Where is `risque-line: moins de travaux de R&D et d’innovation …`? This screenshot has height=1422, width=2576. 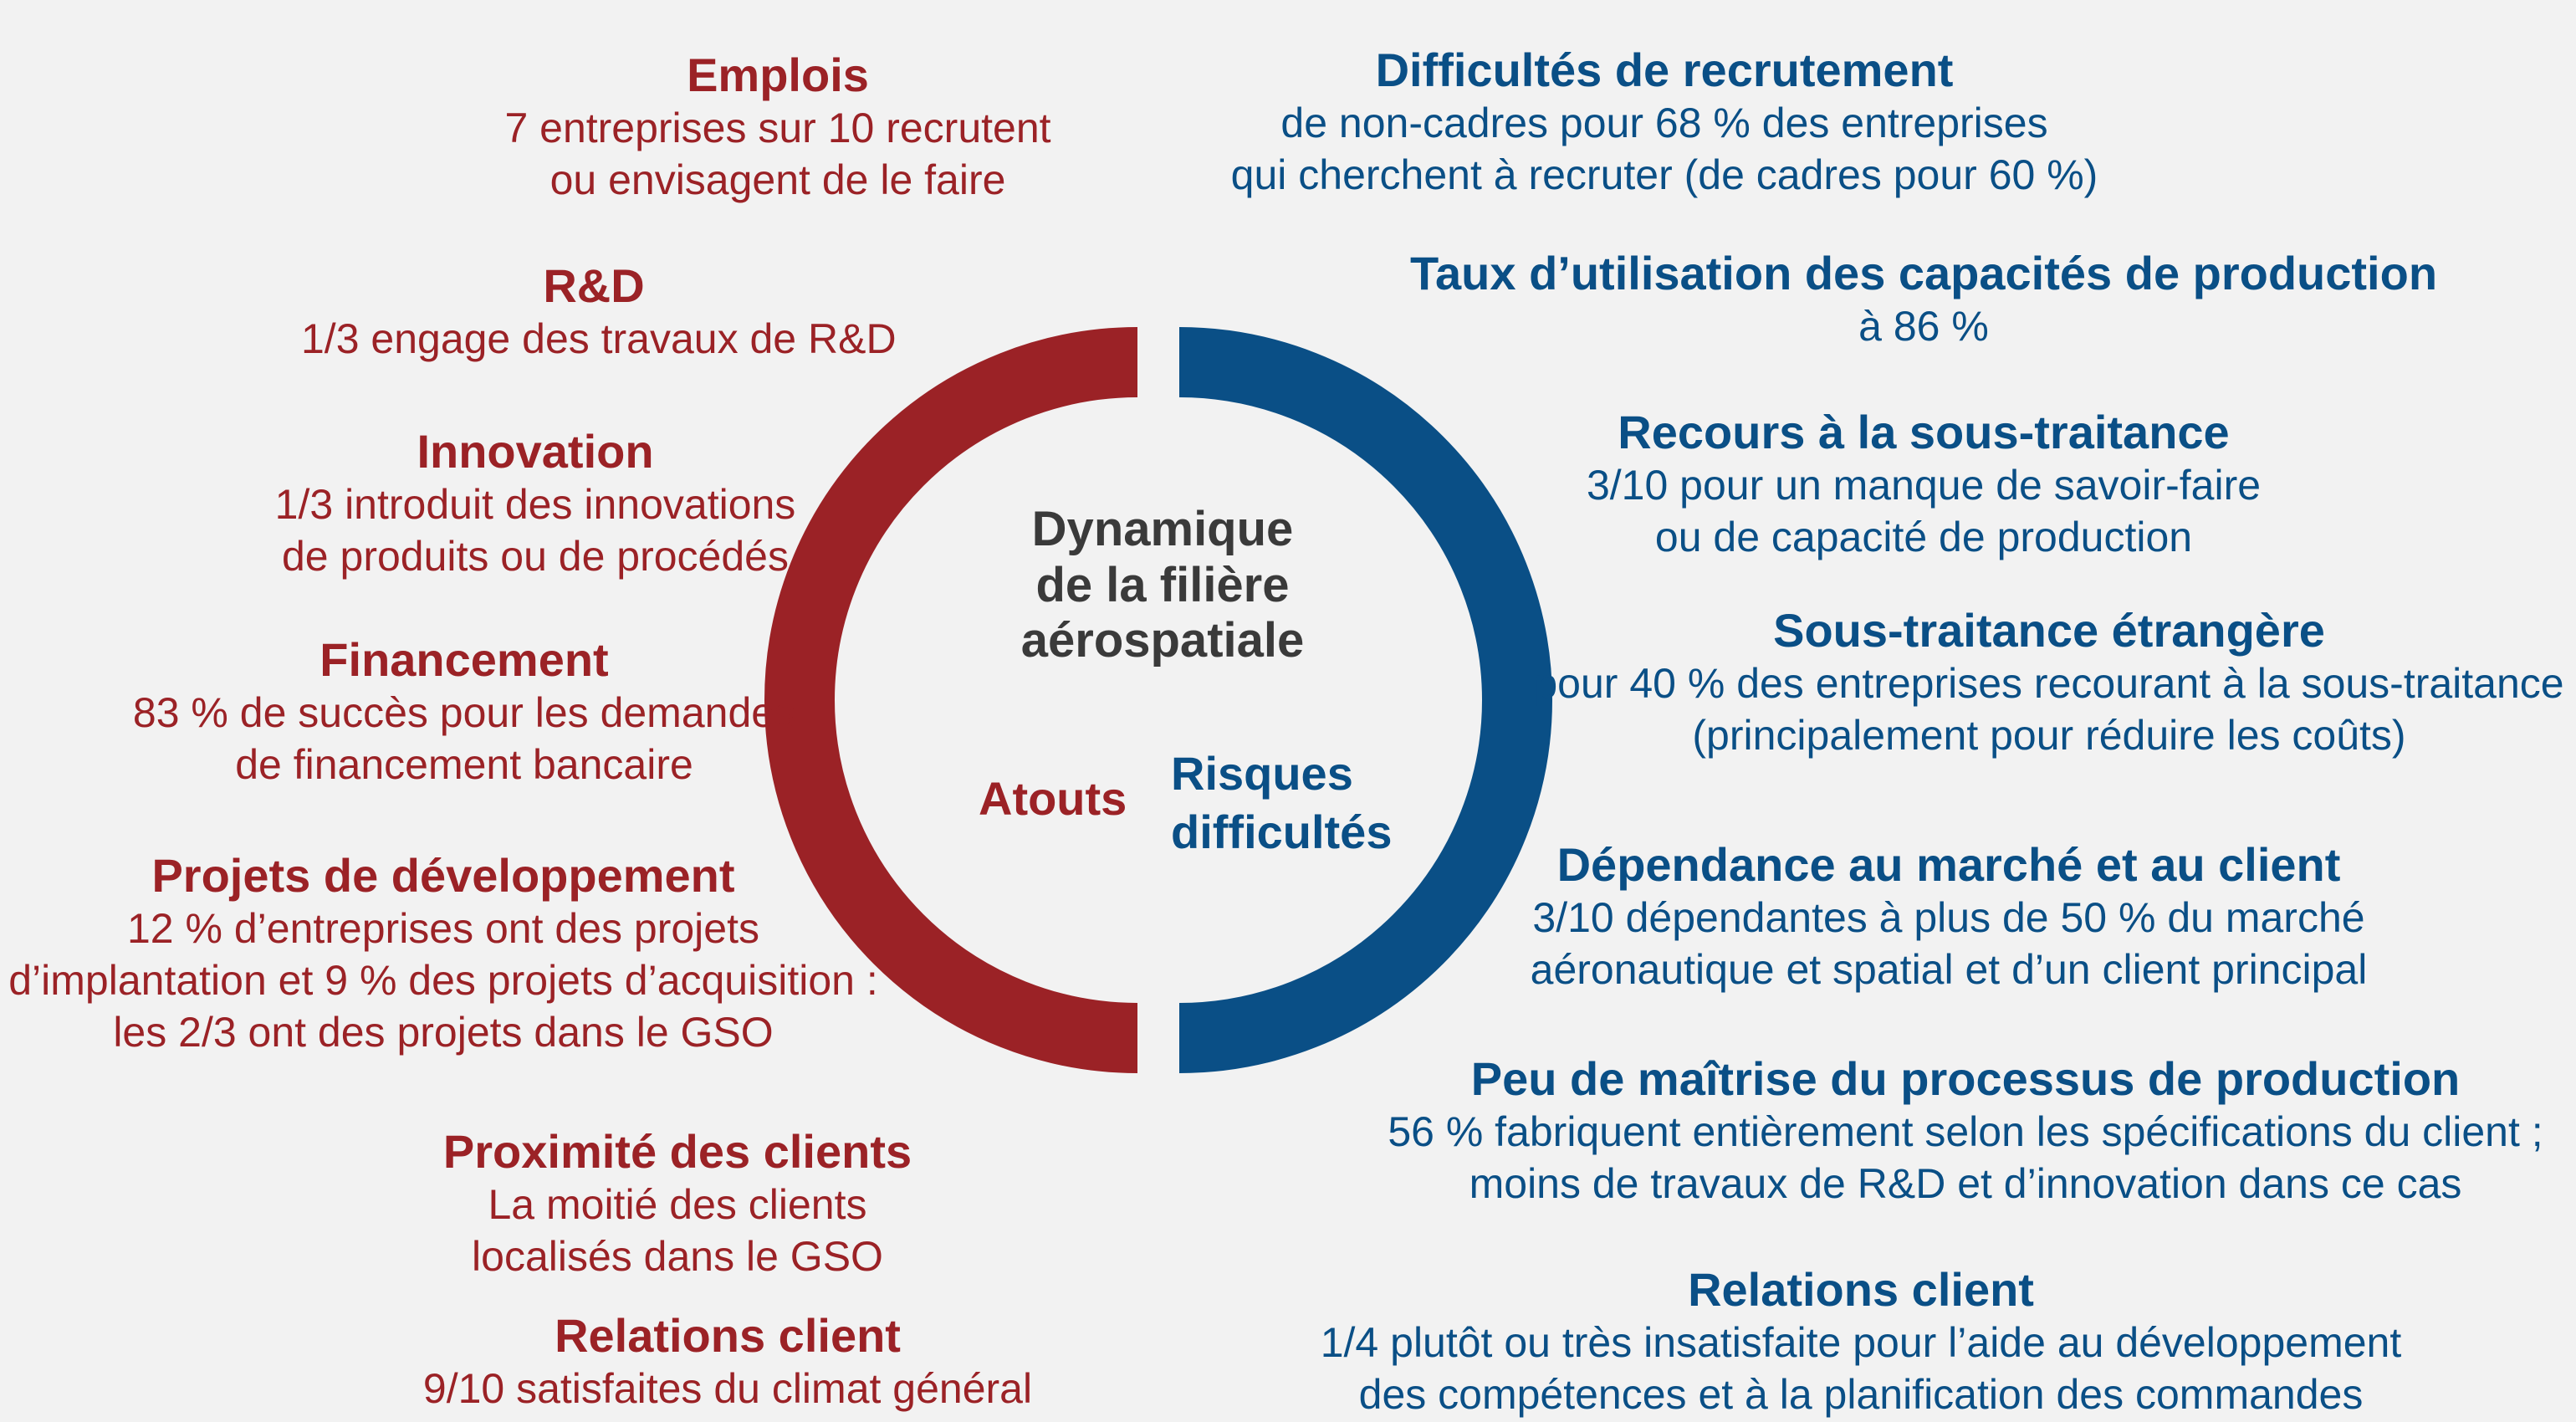 risque-line: moins de travaux de R&D et d’innovation … is located at coordinates (1965, 1184).